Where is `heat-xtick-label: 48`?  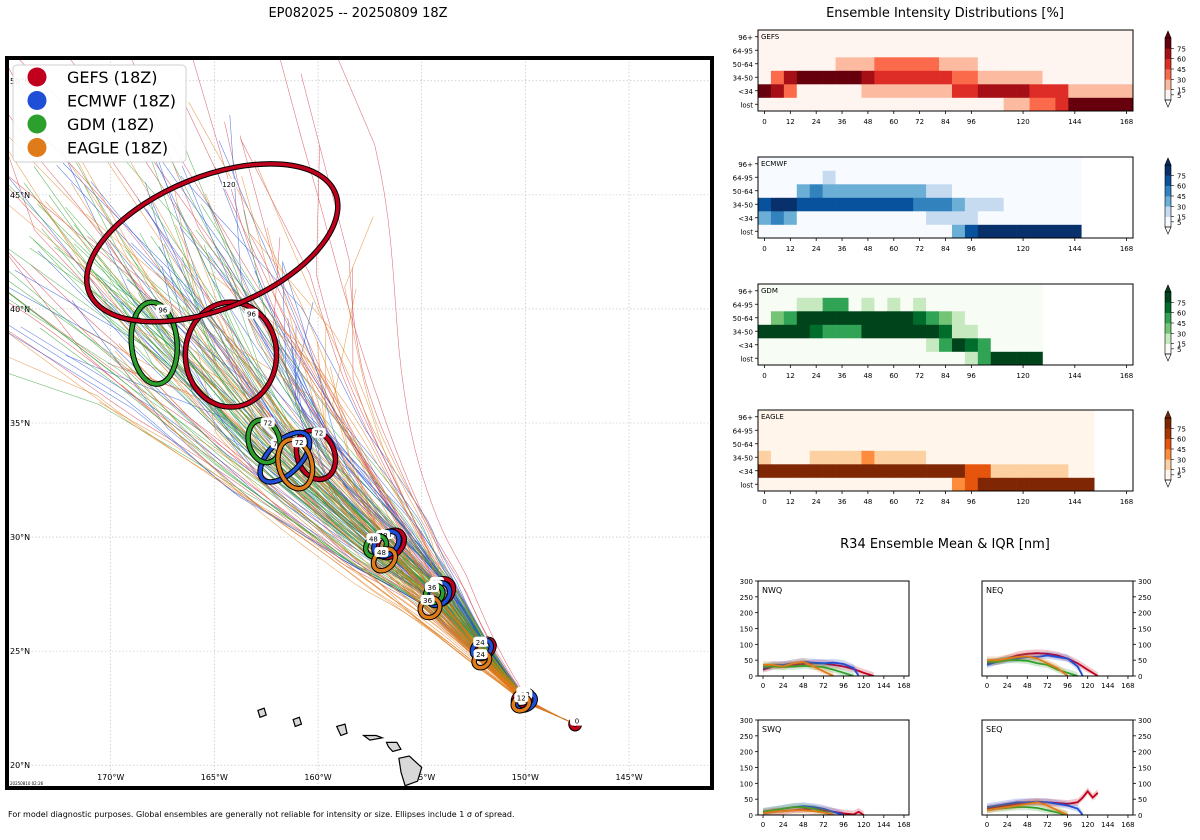 heat-xtick-label: 48 is located at coordinates (867, 376).